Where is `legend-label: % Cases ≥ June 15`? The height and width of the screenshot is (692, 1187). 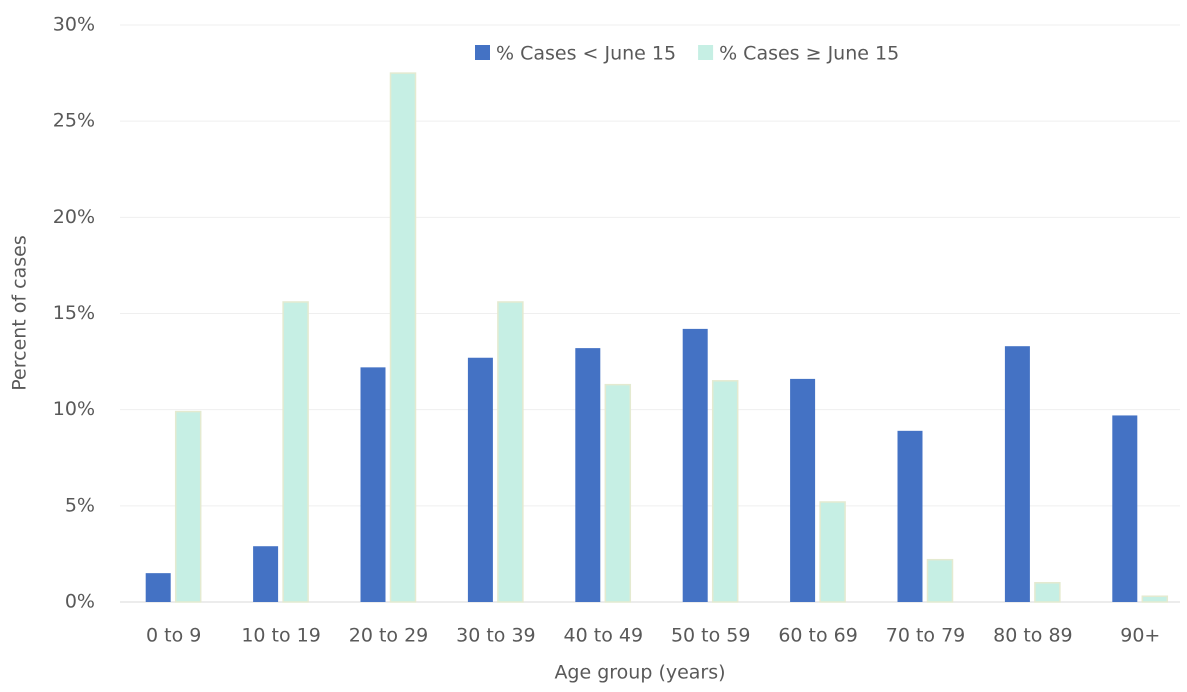
legend-label: % Cases ≥ June 15 is located at coordinates (809, 54).